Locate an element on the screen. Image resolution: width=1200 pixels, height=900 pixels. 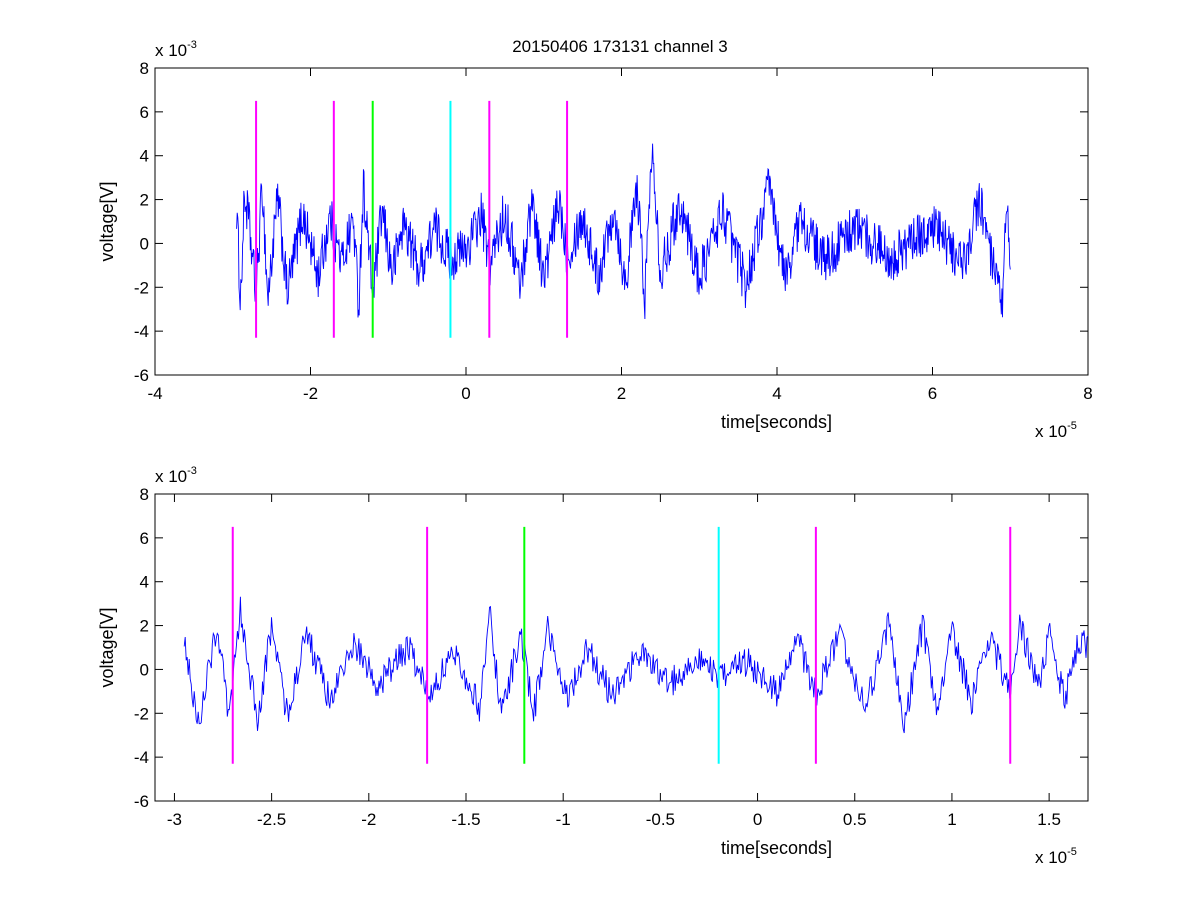
top-y-tick-label: -6 is located at coordinates (141, 375).